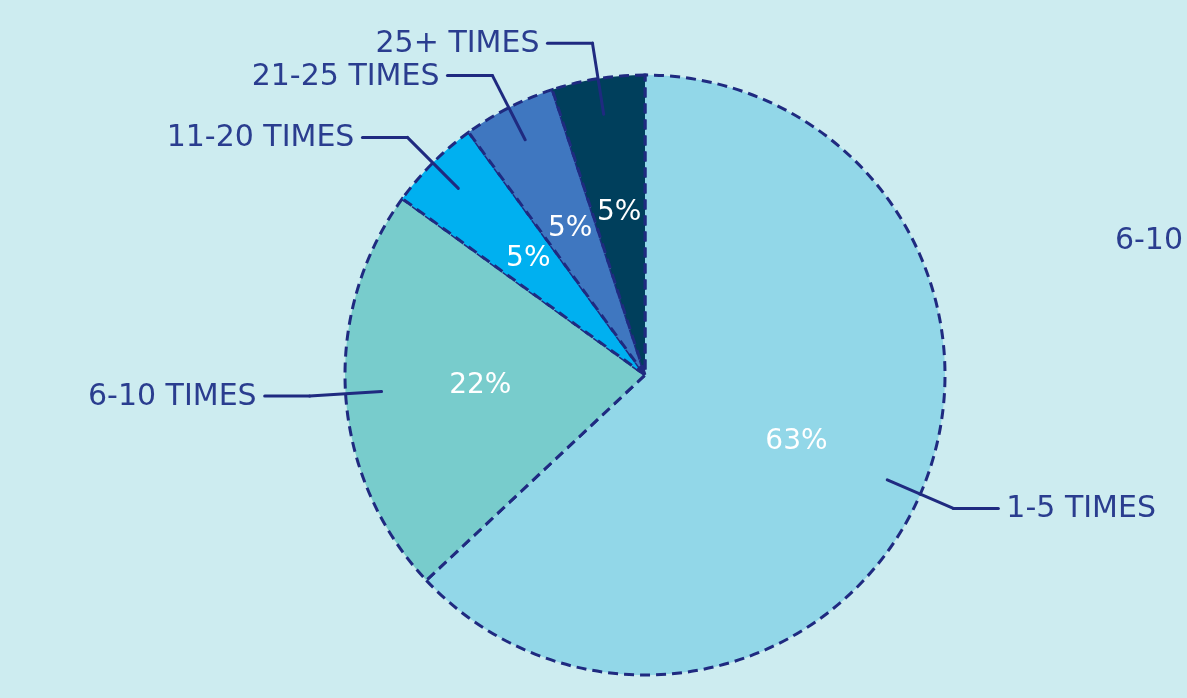 Image resolution: width=1187 pixels, height=698 pixels. Describe the element at coordinates (172, 395) in the screenshot. I see `slice-label: 6-10 TIMES` at that location.